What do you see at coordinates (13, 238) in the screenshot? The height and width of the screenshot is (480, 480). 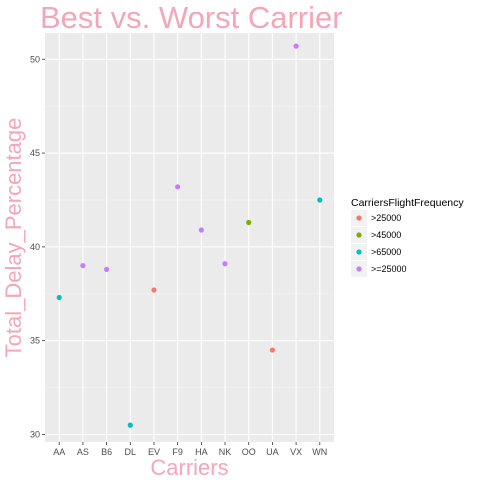 I see `y-axis-title: Total_Delay_Percentage` at bounding box center [13, 238].